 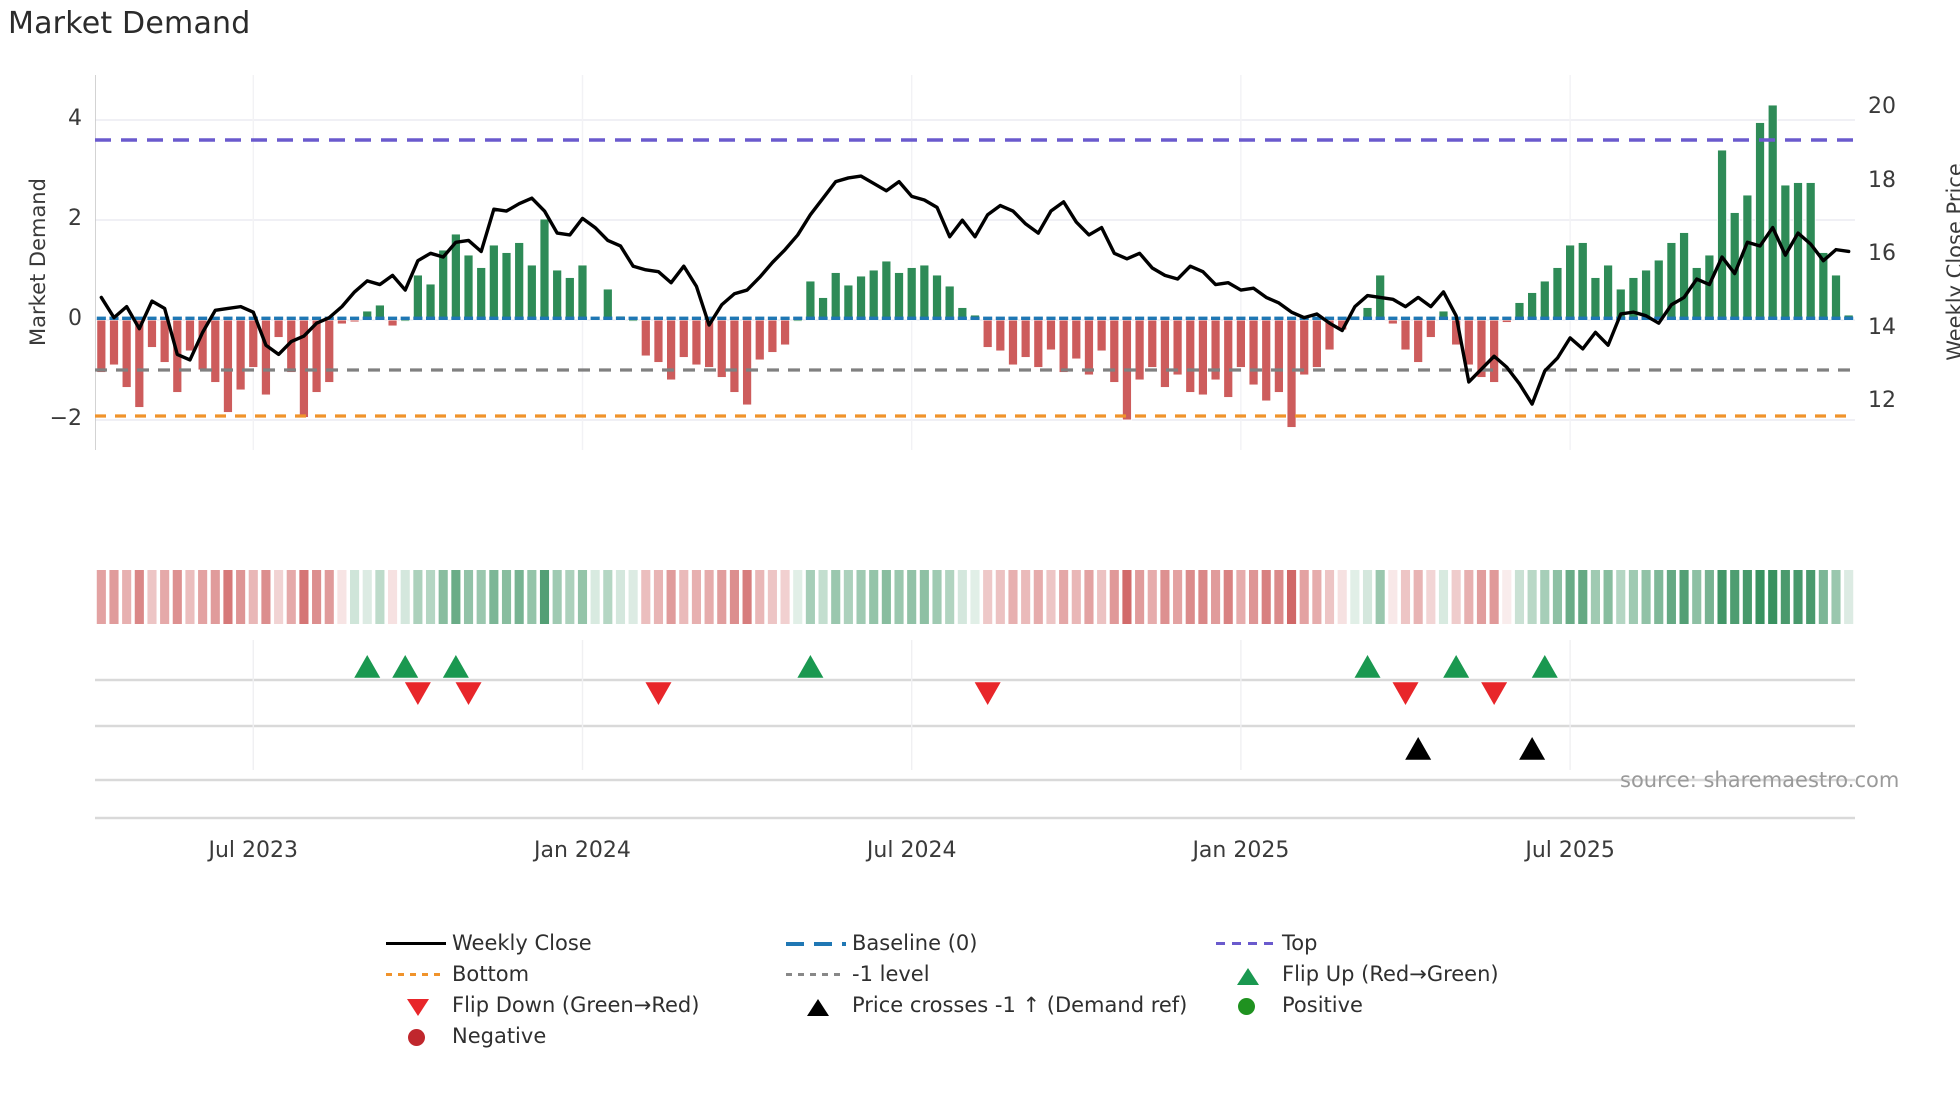 I want to click on y-tick-left: −2, so click(x=65, y=418).